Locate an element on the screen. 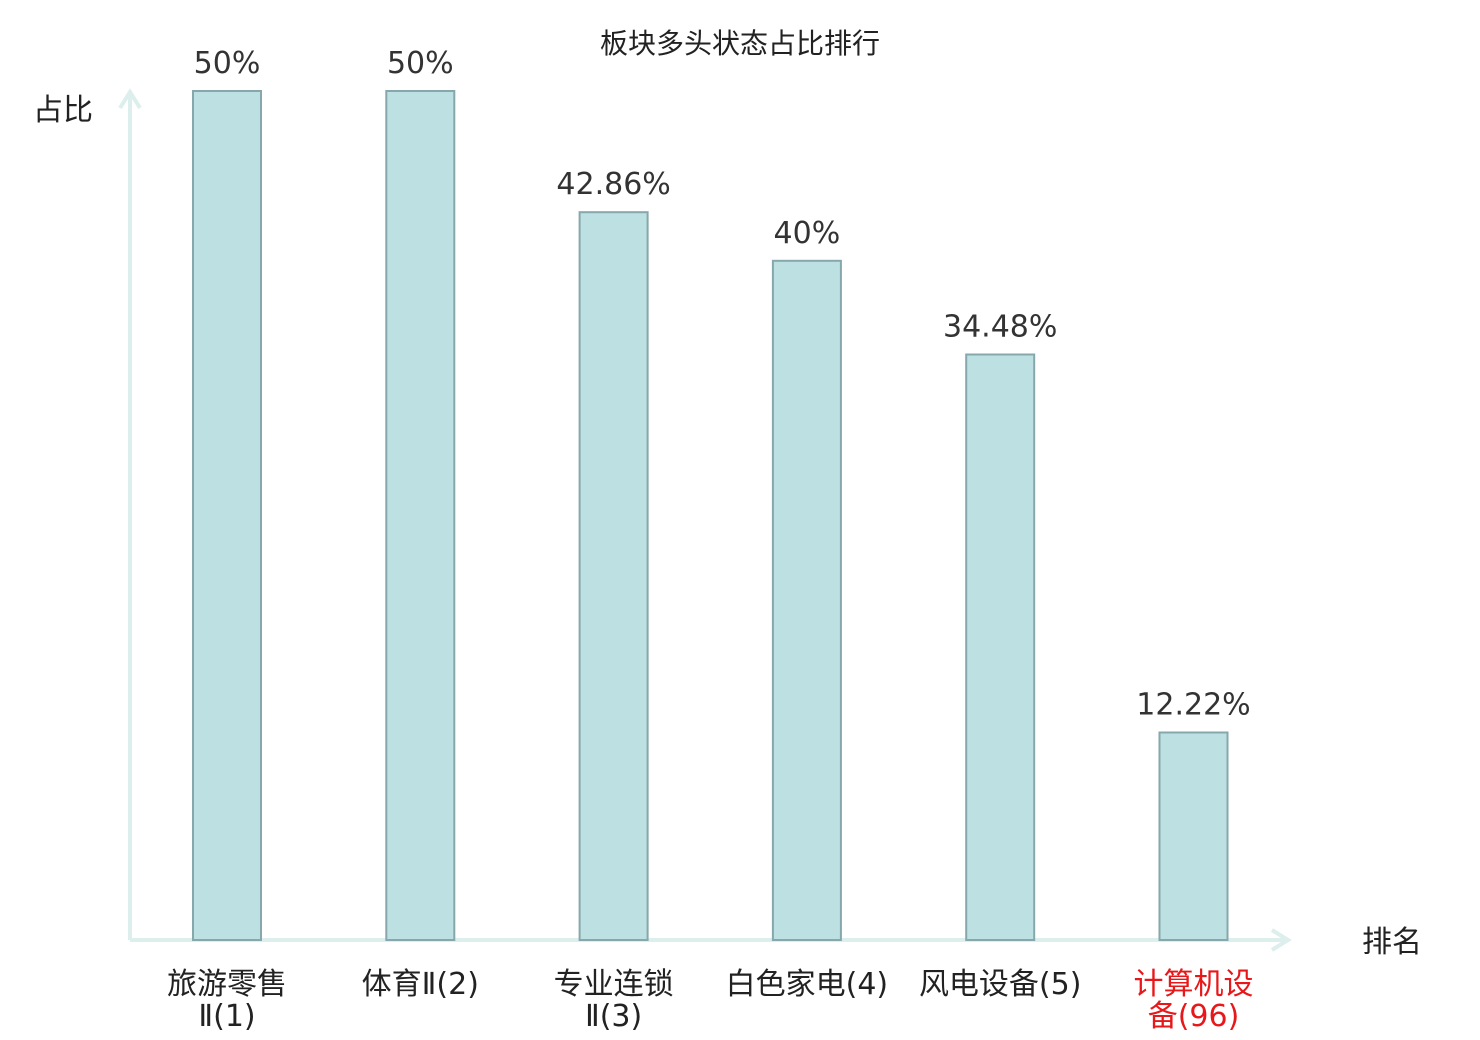 The width and height of the screenshot is (1480, 1040). category-label: Ⅱ(3) is located at coordinates (613, 1016).